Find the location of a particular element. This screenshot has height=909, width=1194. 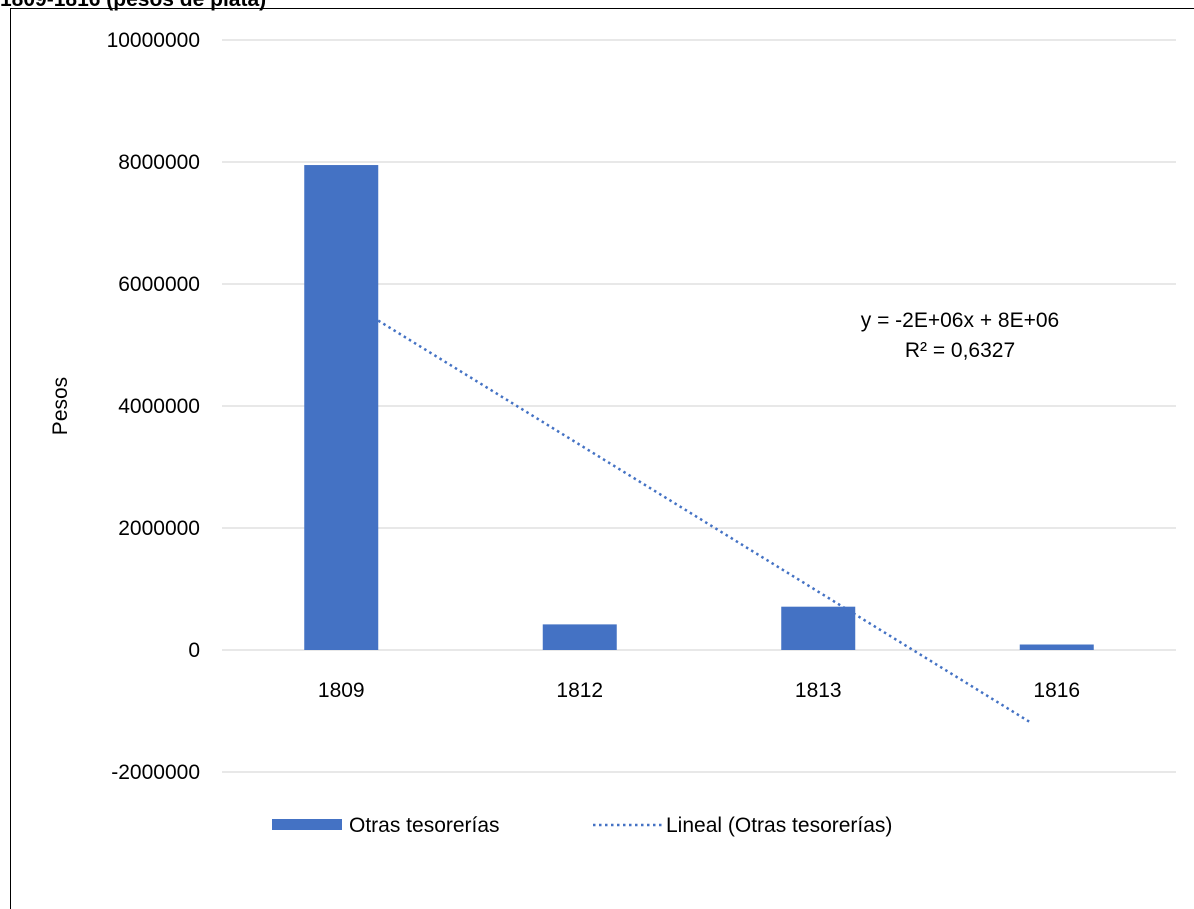

y-tick-label: 4000000 is located at coordinates (159, 406).